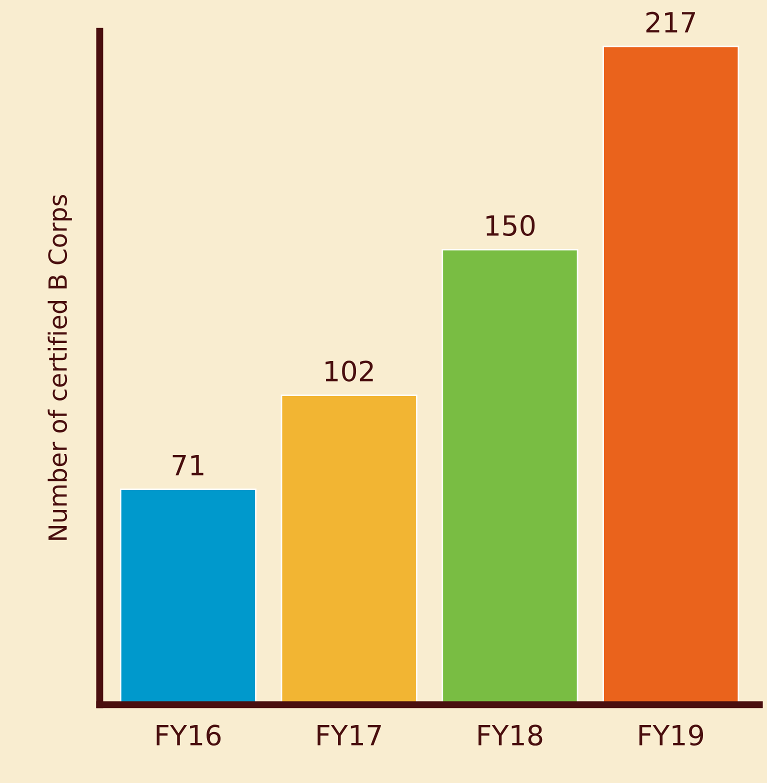  I want to click on y-axis-title: Number of certified B Corps, so click(60, 367).